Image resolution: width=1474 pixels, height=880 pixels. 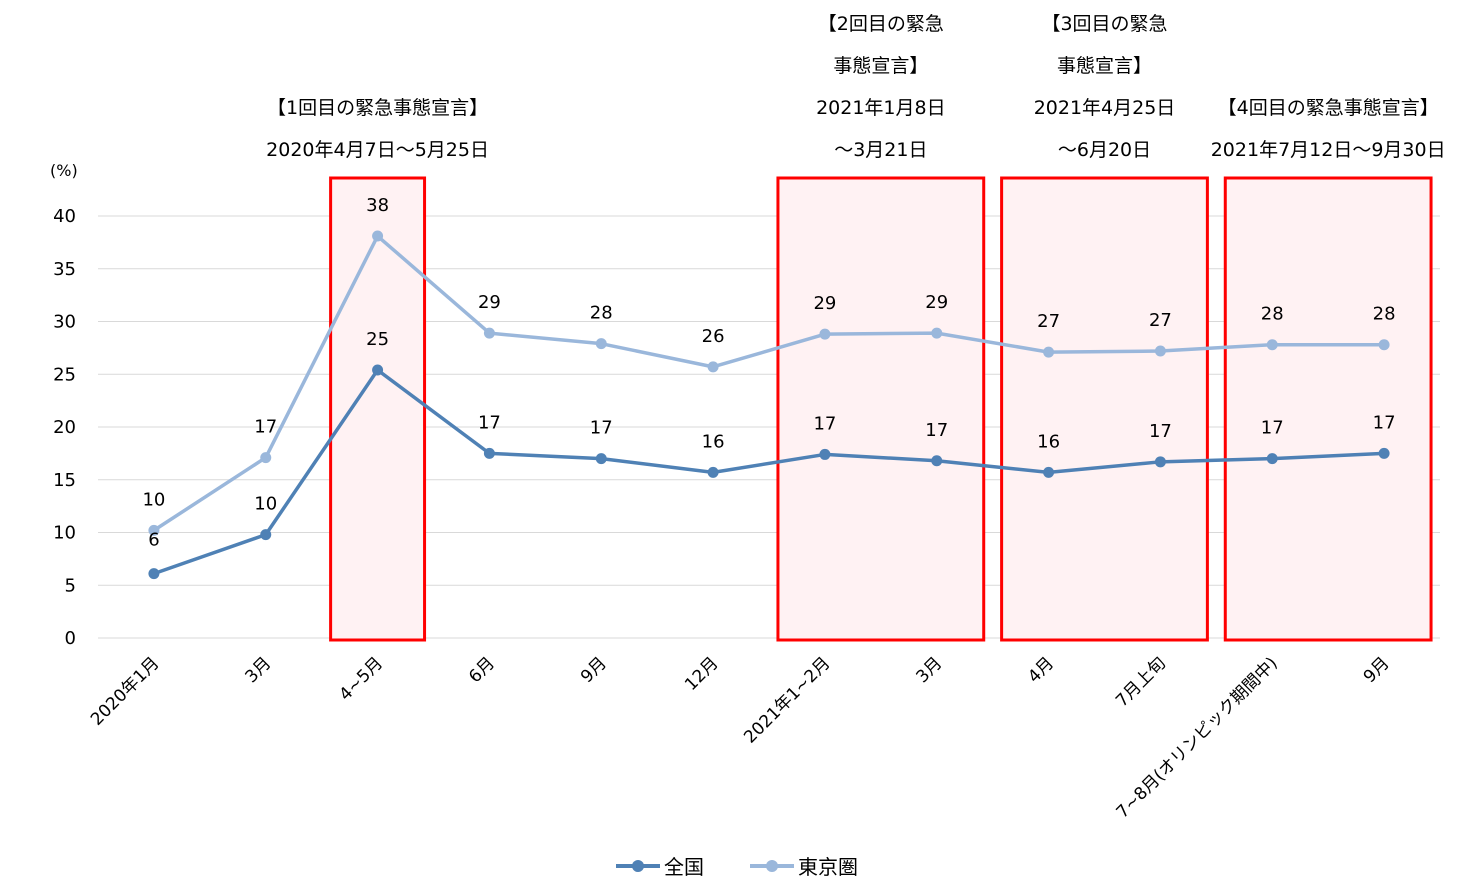 I want to click on y-tick-label: 20, so click(x=64, y=427).